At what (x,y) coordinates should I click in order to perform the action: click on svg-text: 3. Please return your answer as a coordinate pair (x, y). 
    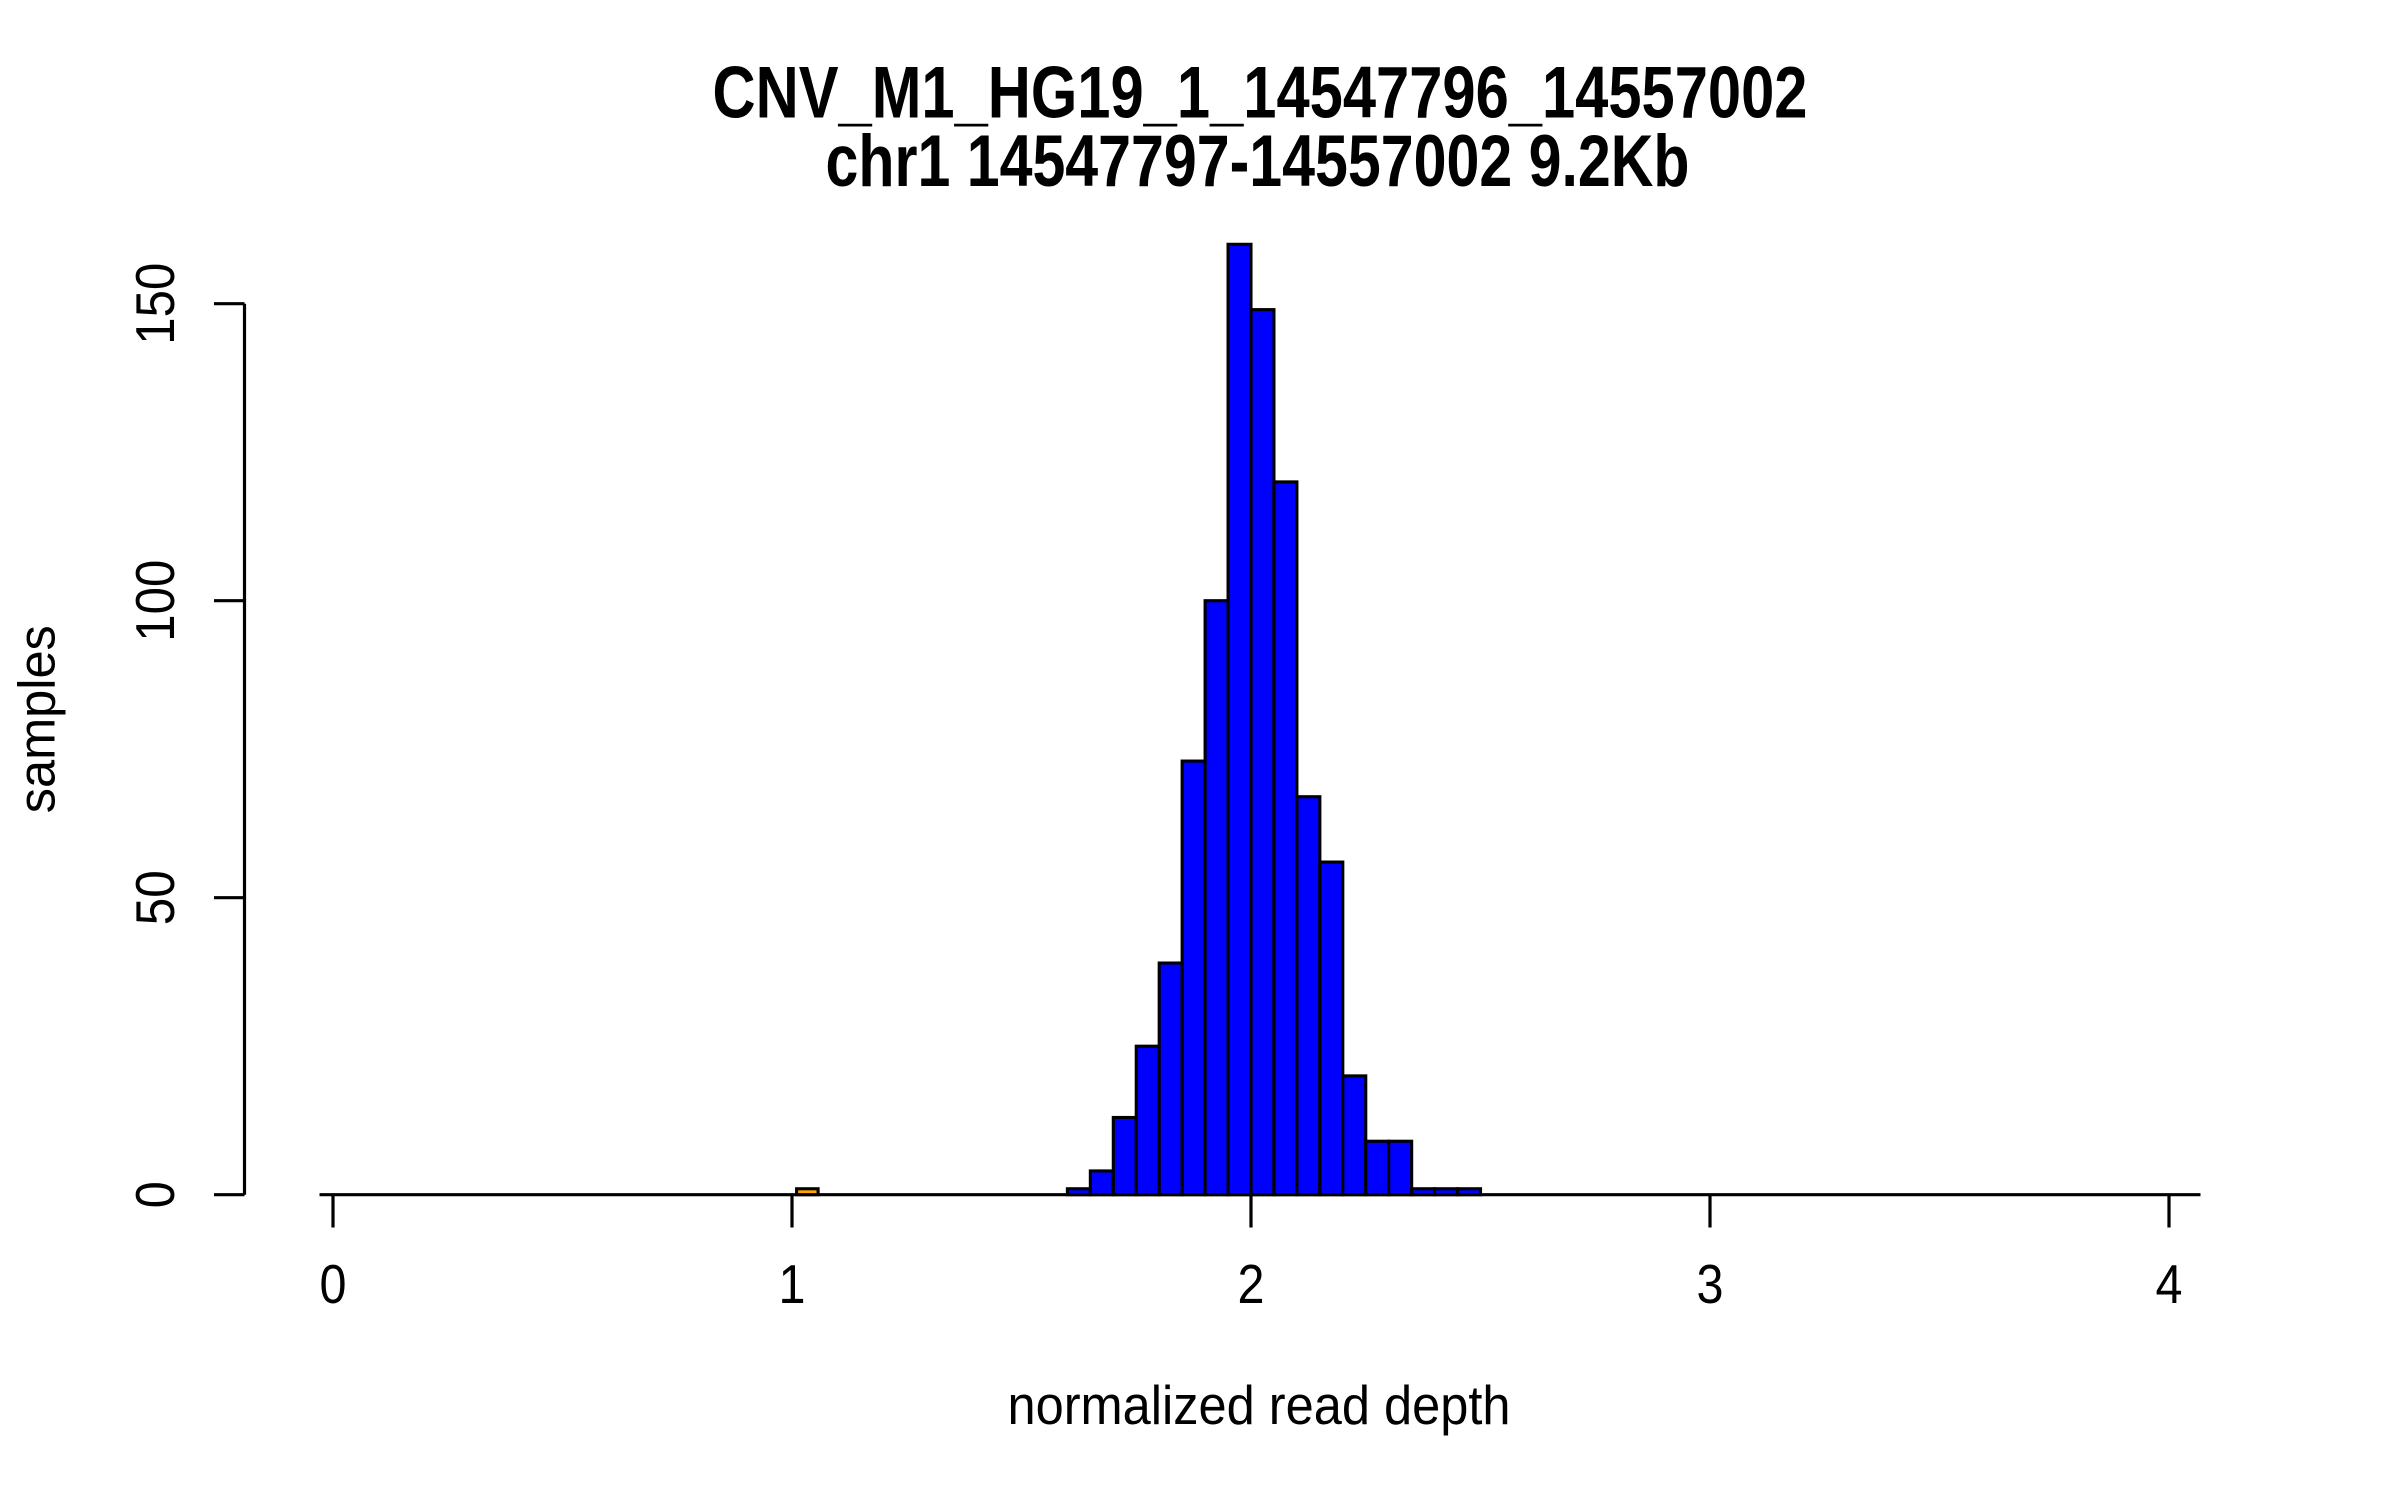
    Looking at the image, I should click on (1710, 1284).